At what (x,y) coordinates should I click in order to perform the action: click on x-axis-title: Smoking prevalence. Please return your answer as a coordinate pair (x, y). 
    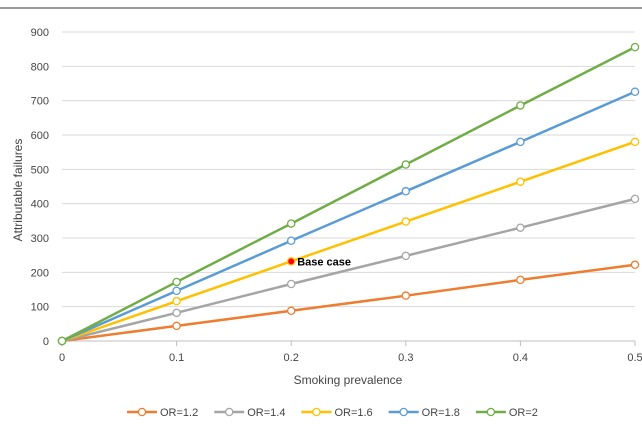
    Looking at the image, I should click on (348, 380).